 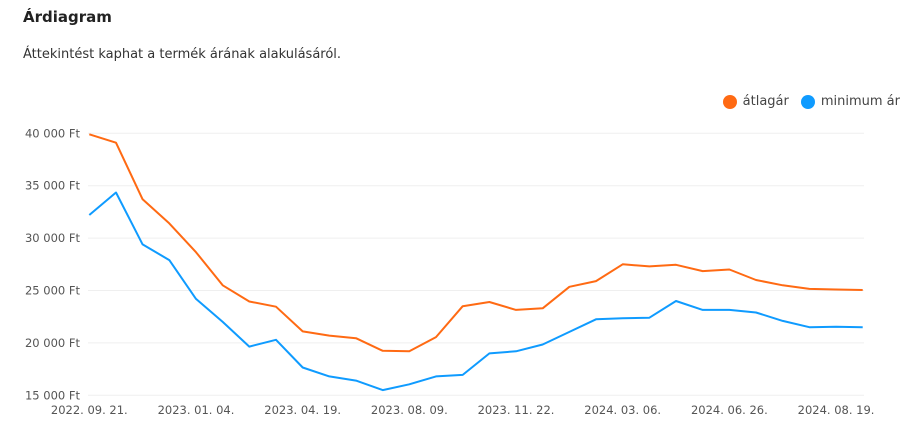 I want to click on x-tick-label: 2024. 06. 26., so click(x=729, y=410).